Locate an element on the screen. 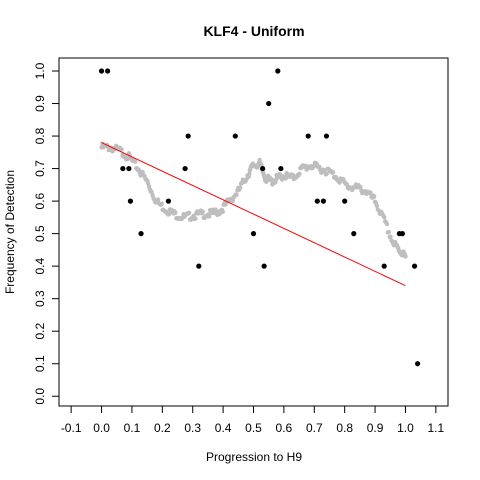 The image size is (480, 480). x-tick-label: 0.1 is located at coordinates (132, 428).